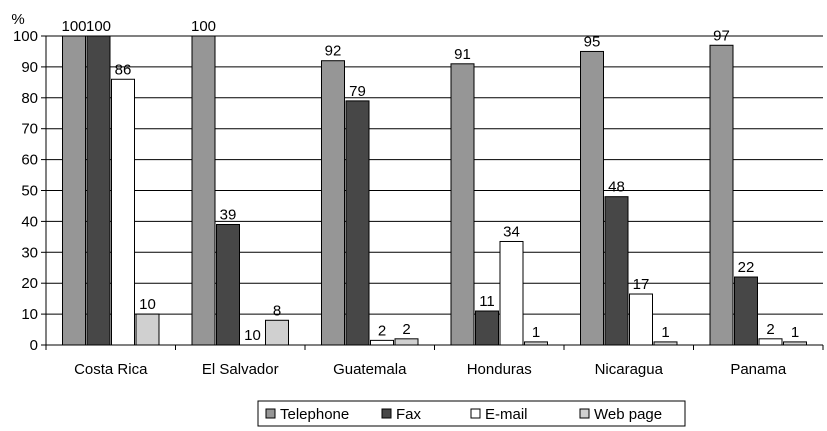 Image resolution: width=827 pixels, height=431 pixels. What do you see at coordinates (29, 160) in the screenshot?
I see `y-tick-label: 60` at bounding box center [29, 160].